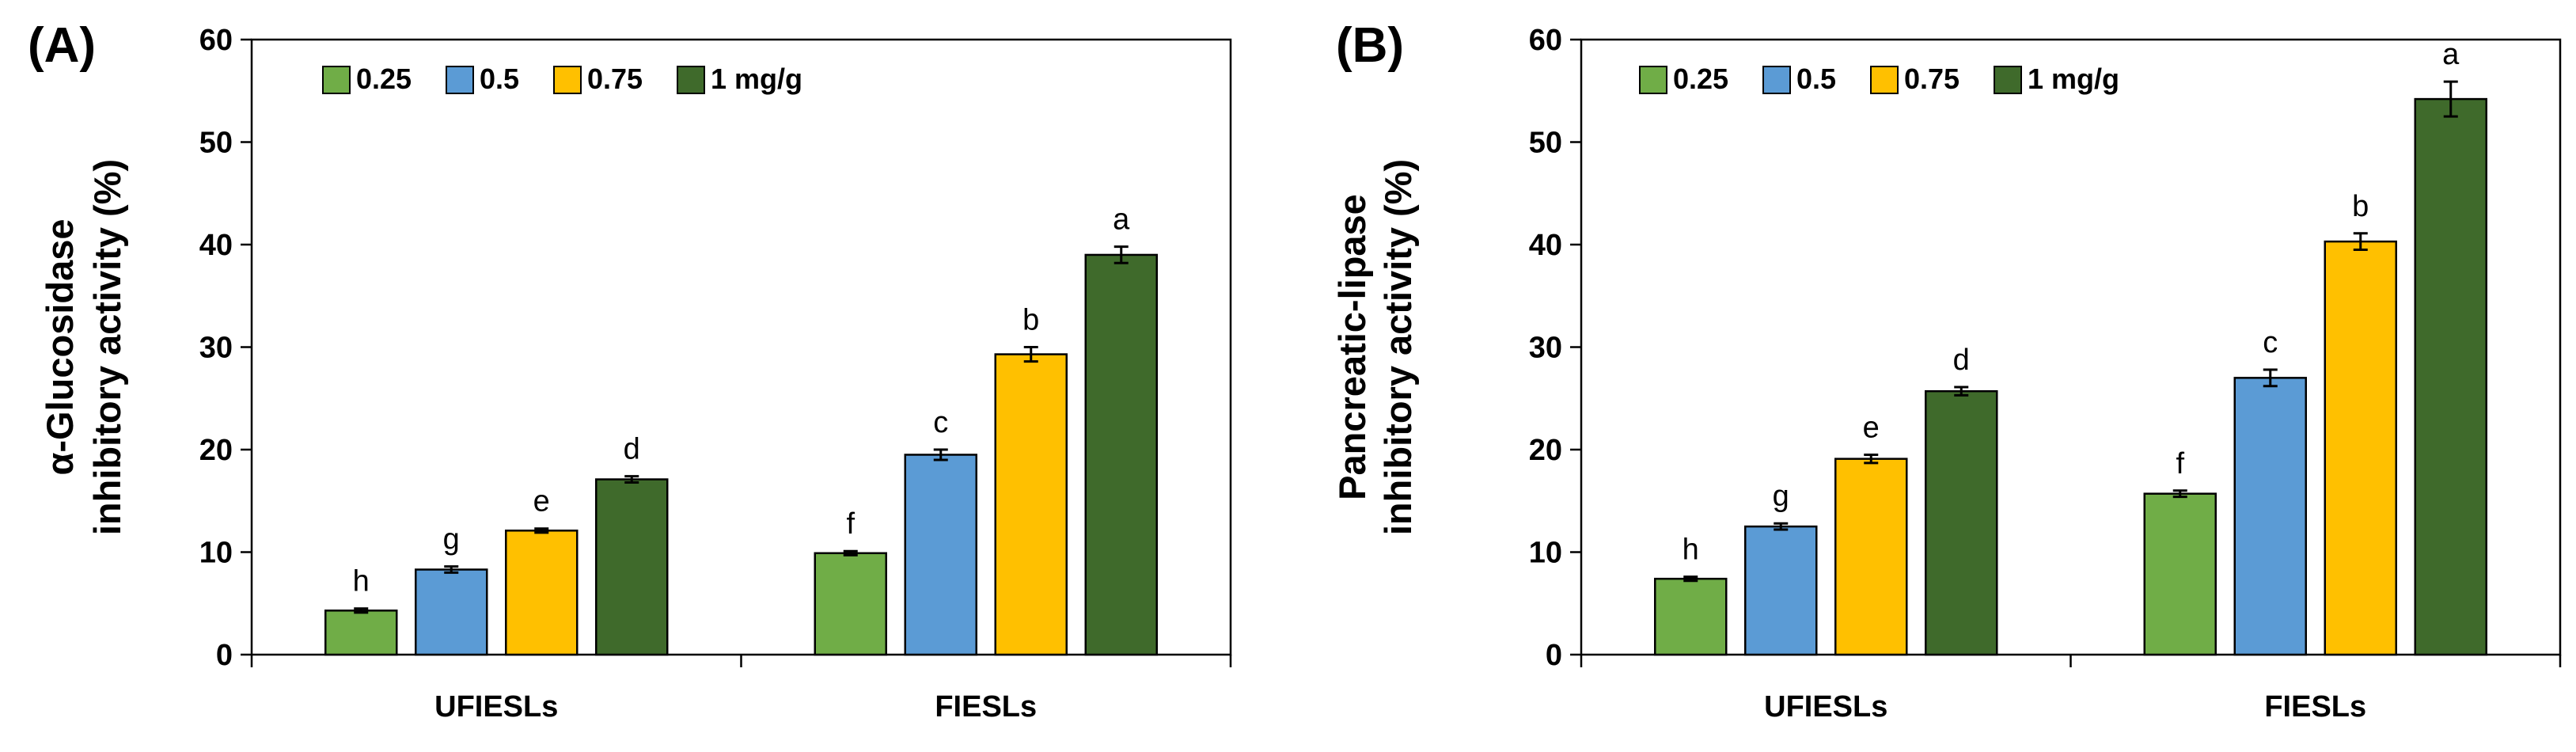 This screenshot has width=2576, height=752. I want to click on y-axis-label: α-Glucosidase, so click(60, 346).